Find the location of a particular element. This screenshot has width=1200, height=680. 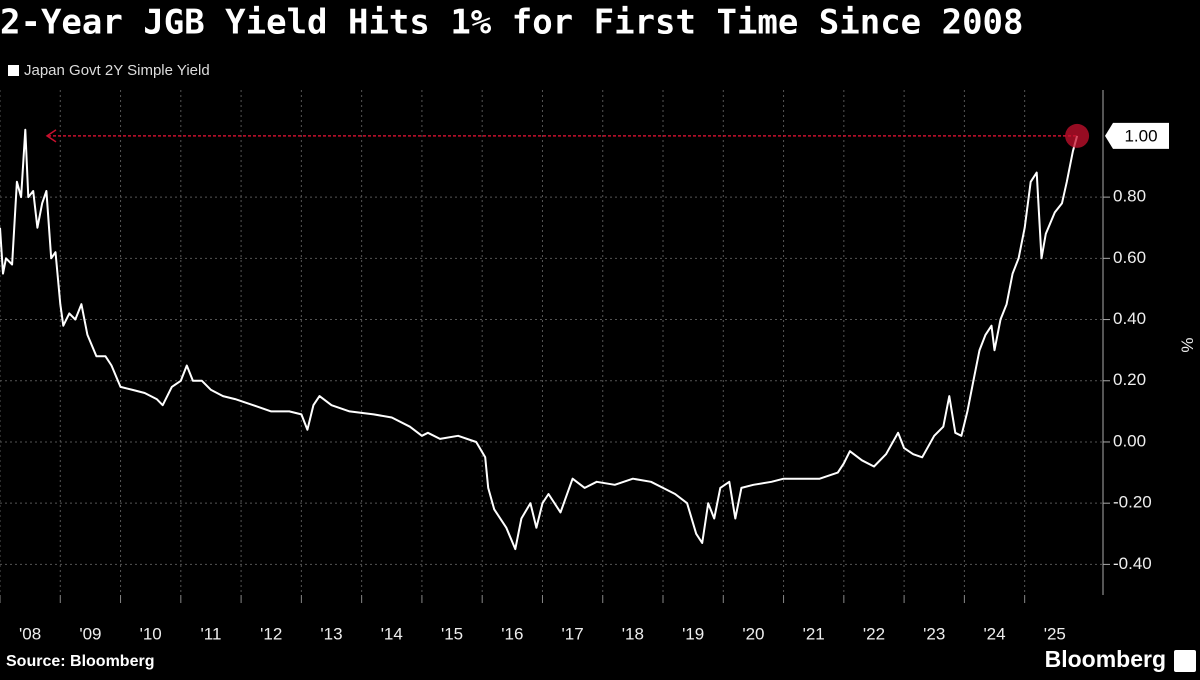

legend-label: Japan Govt 2Y Simple Yield is located at coordinates (117, 70).